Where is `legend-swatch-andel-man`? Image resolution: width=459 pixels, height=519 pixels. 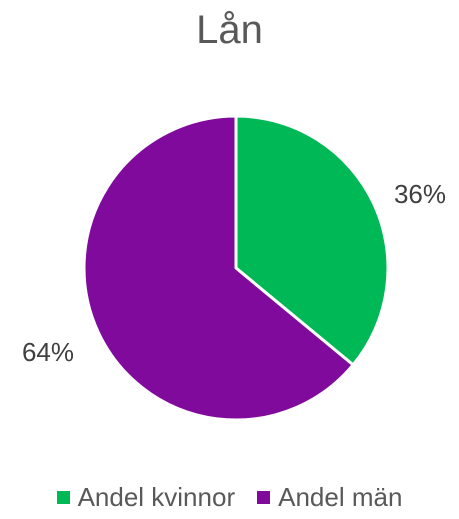 legend-swatch-andel-man is located at coordinates (264, 497).